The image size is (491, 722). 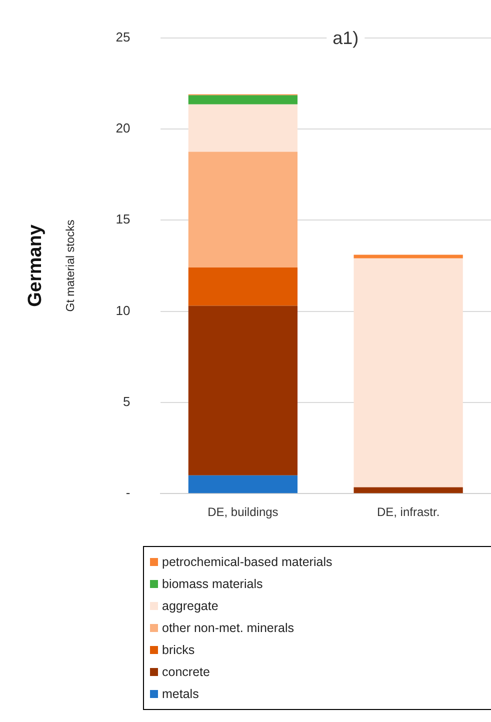 I want to click on legend-label: concrete, so click(x=186, y=672).